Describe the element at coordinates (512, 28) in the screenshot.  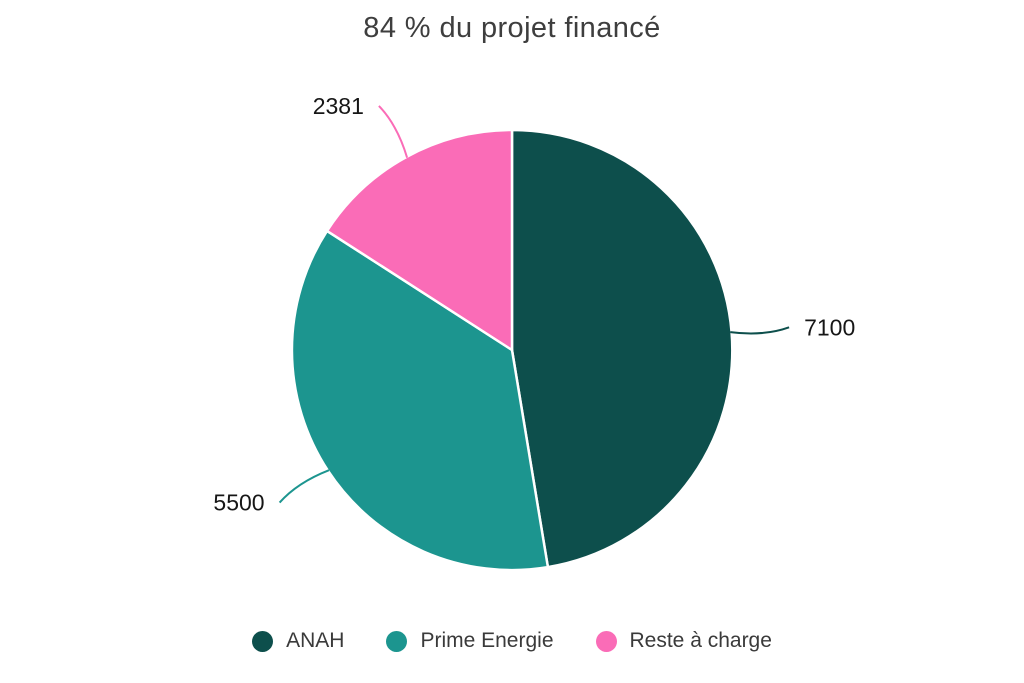
I see `chart-title: 84 % du projet financé` at that location.